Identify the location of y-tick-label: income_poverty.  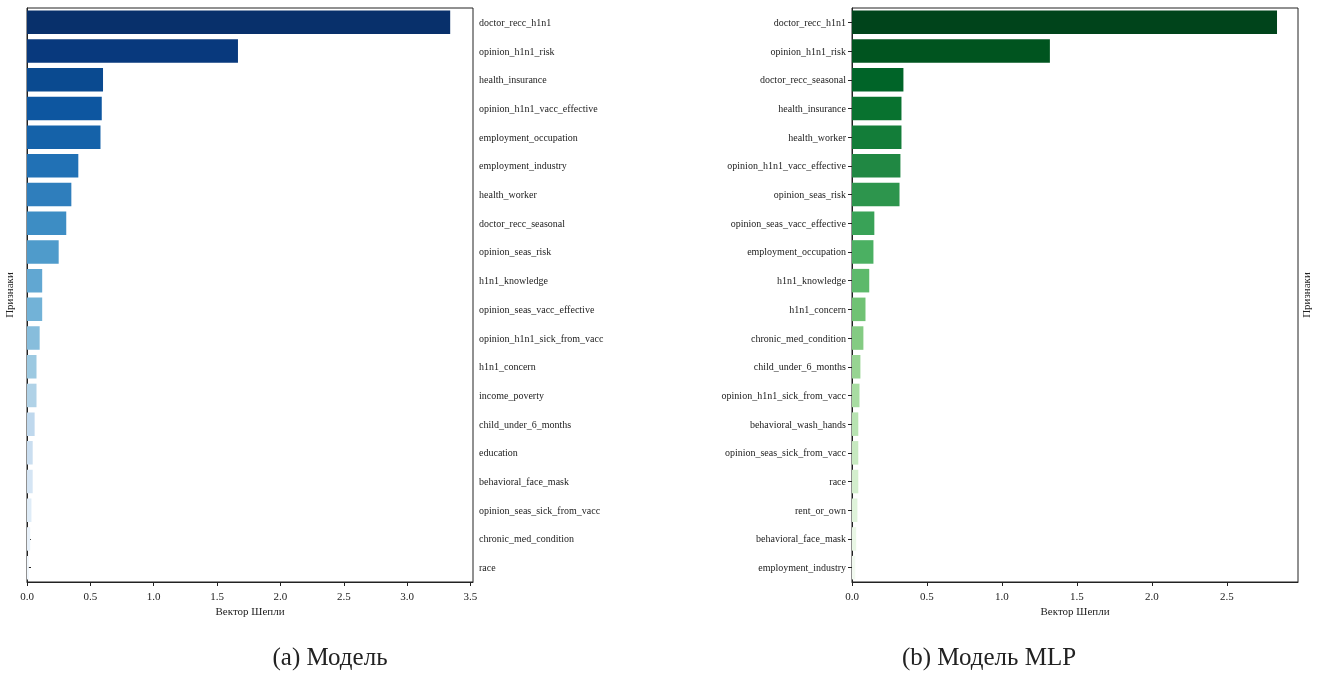
(511, 395).